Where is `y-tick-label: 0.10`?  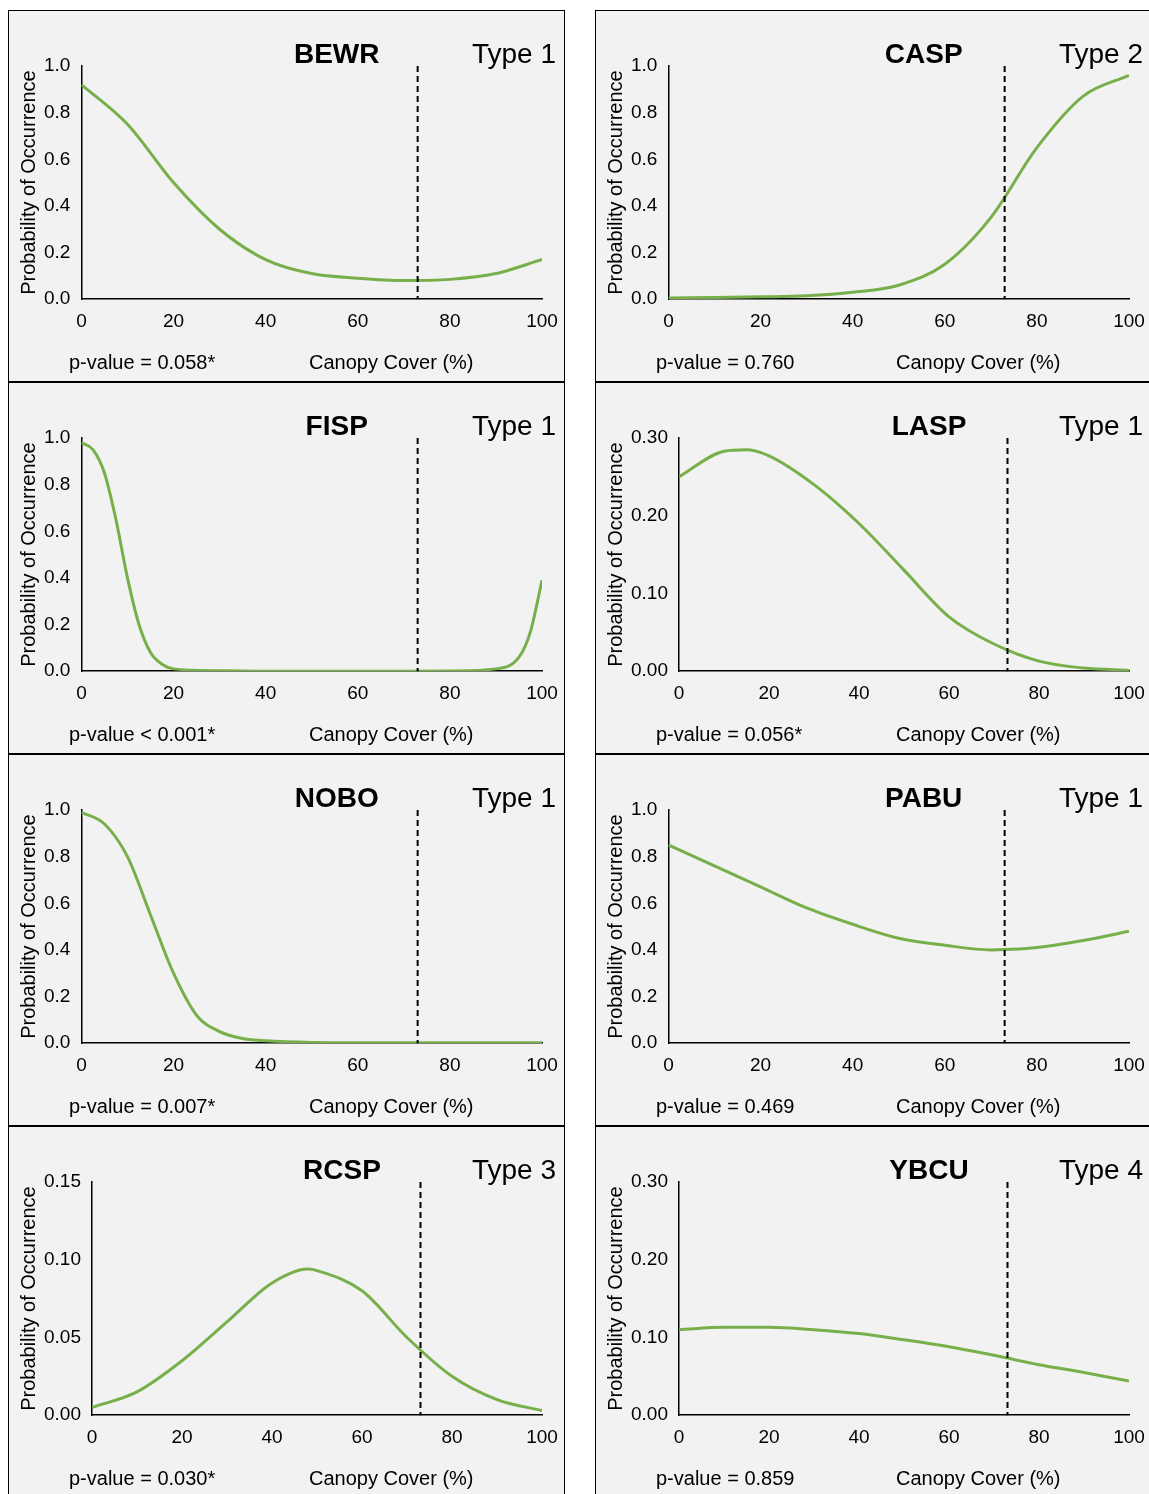 y-tick-label: 0.10 is located at coordinates (649, 592).